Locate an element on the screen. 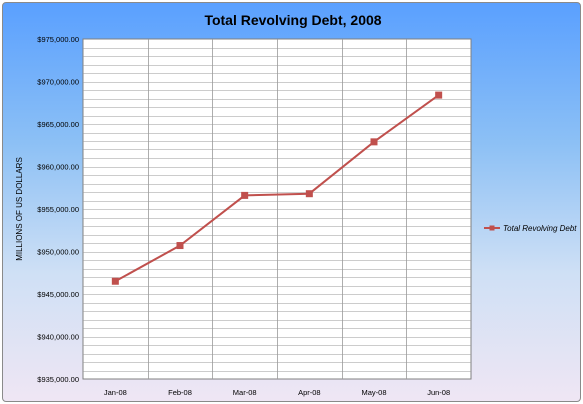 The image size is (583, 404). x-tick-label: Mar-08 is located at coordinates (245, 392).